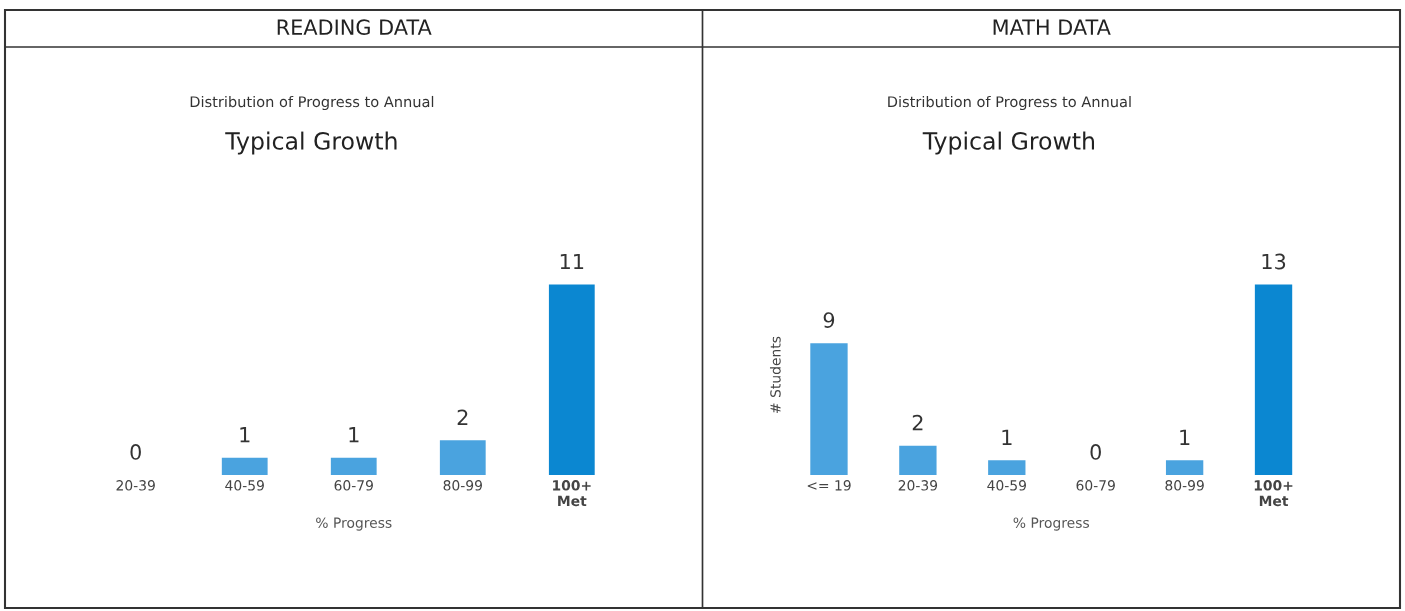 The width and height of the screenshot is (1405, 611). What do you see at coordinates (354, 27) in the screenshot?
I see `chart-title: READING DATA` at bounding box center [354, 27].